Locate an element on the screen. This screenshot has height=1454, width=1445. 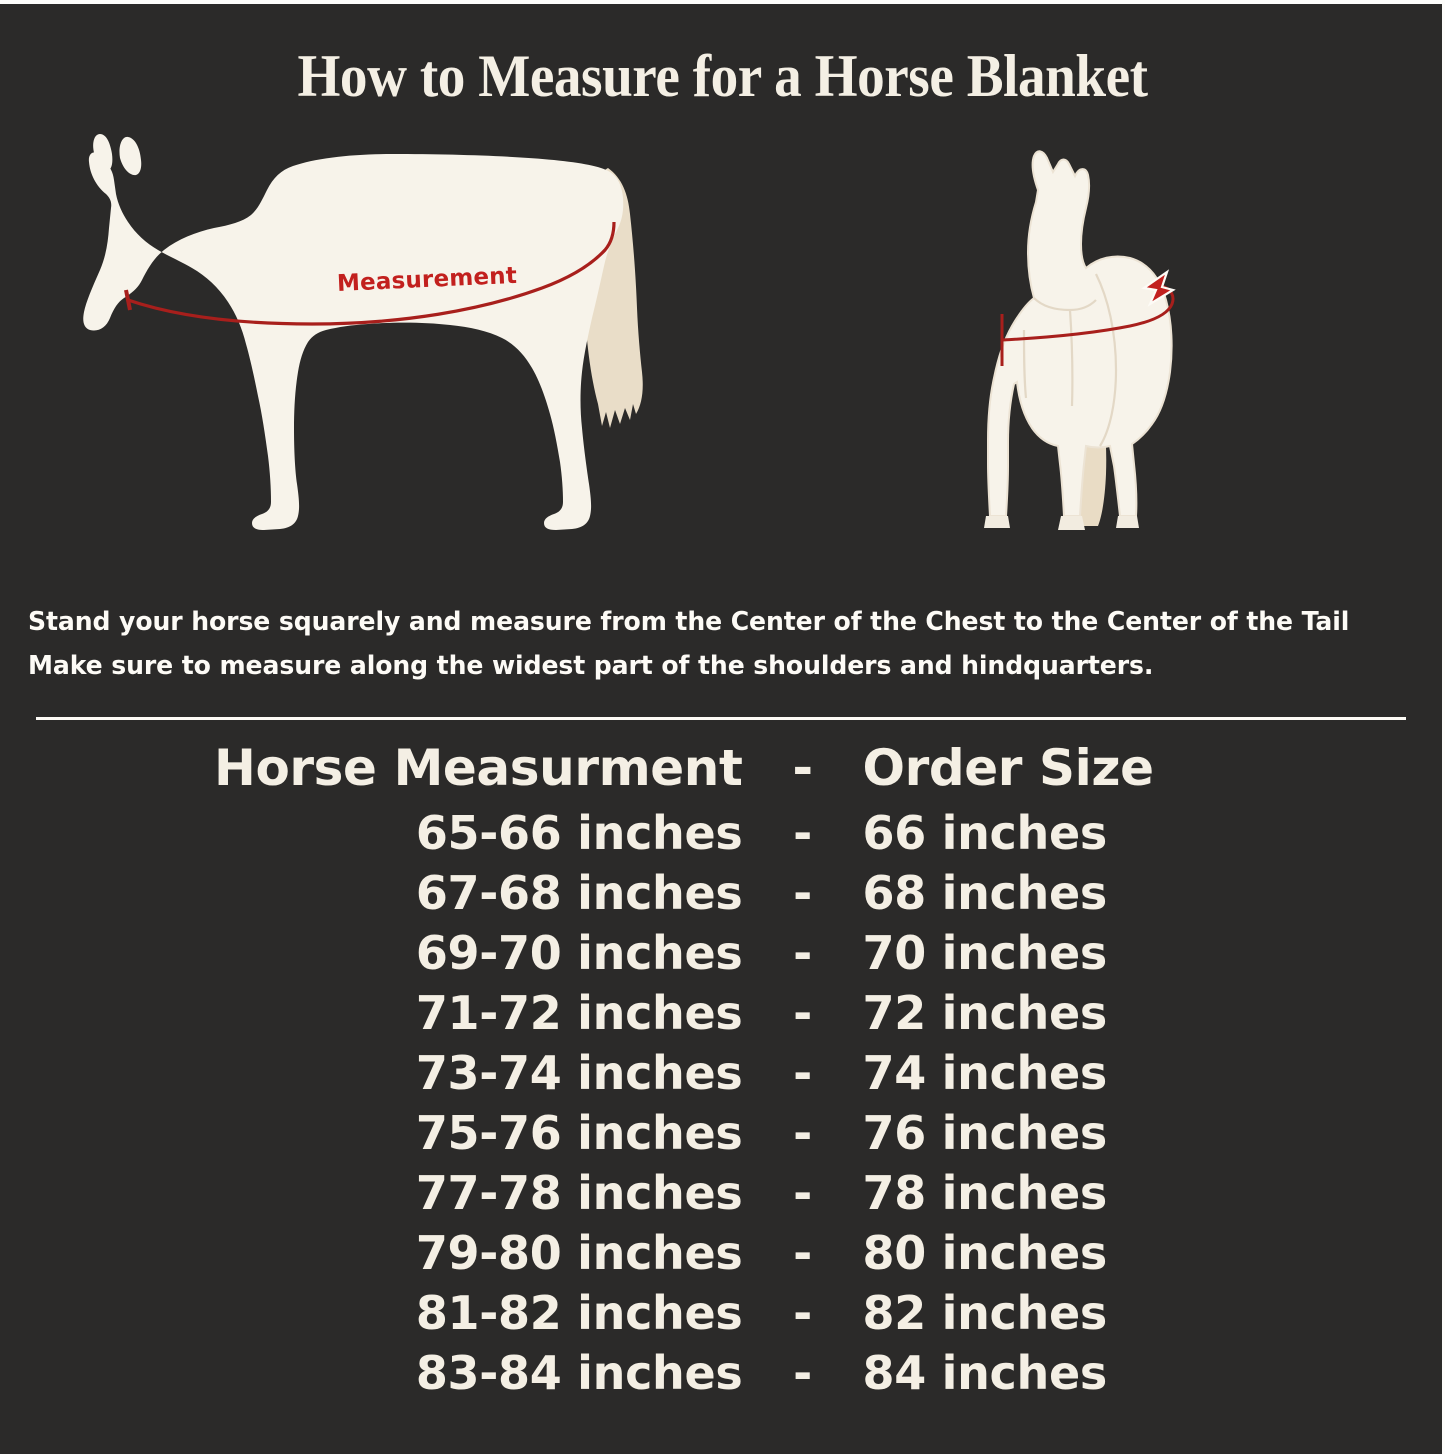
row-measurement: 81-82 inches is located at coordinates (579, 1313).